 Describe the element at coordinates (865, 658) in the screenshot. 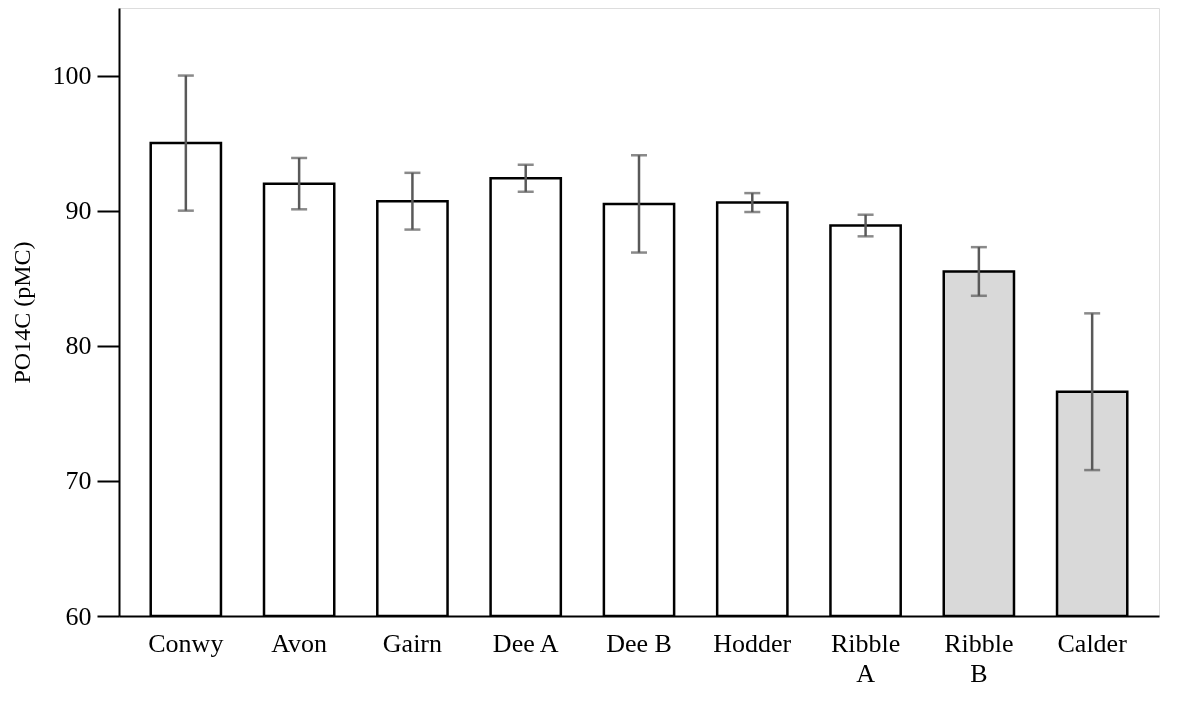

I see `x-tick-label: Ribble A` at that location.